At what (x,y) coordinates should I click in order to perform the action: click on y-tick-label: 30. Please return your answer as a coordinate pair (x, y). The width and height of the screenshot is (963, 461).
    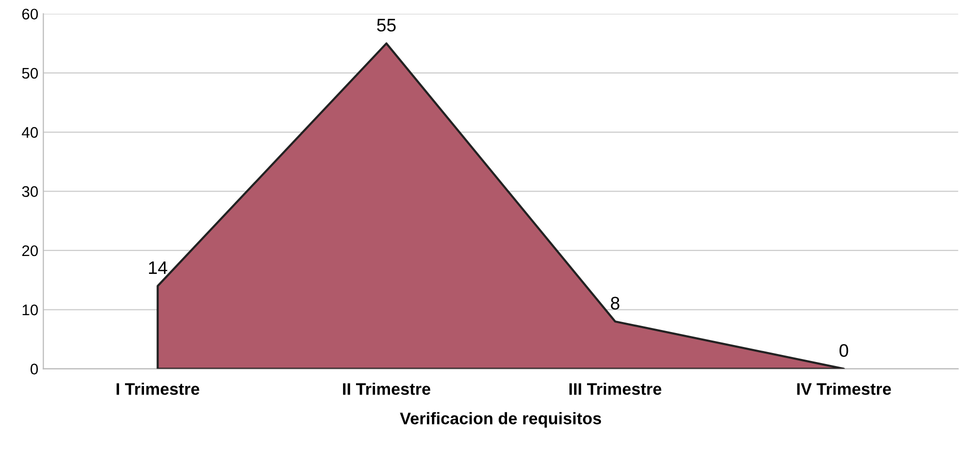
    Looking at the image, I should click on (30, 191).